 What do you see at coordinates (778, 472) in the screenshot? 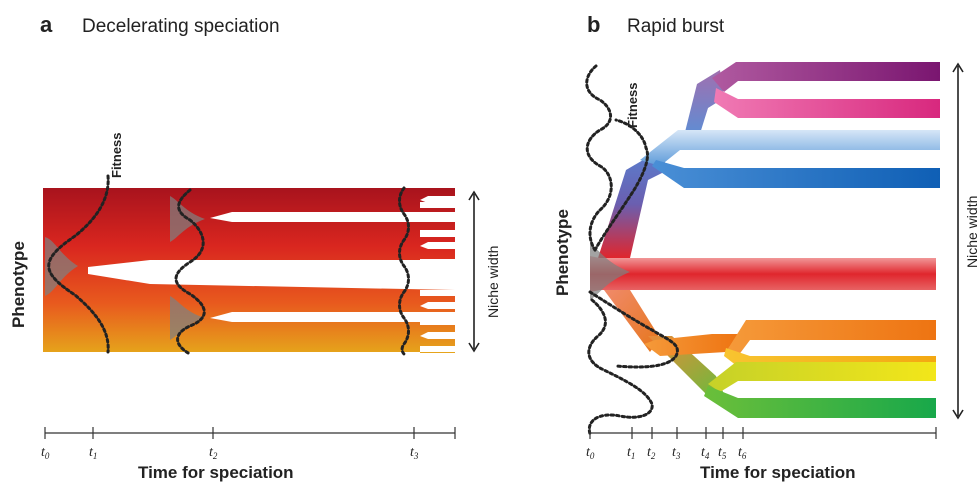
I see `panel-b-x-label: Time for speciation` at bounding box center [778, 472].